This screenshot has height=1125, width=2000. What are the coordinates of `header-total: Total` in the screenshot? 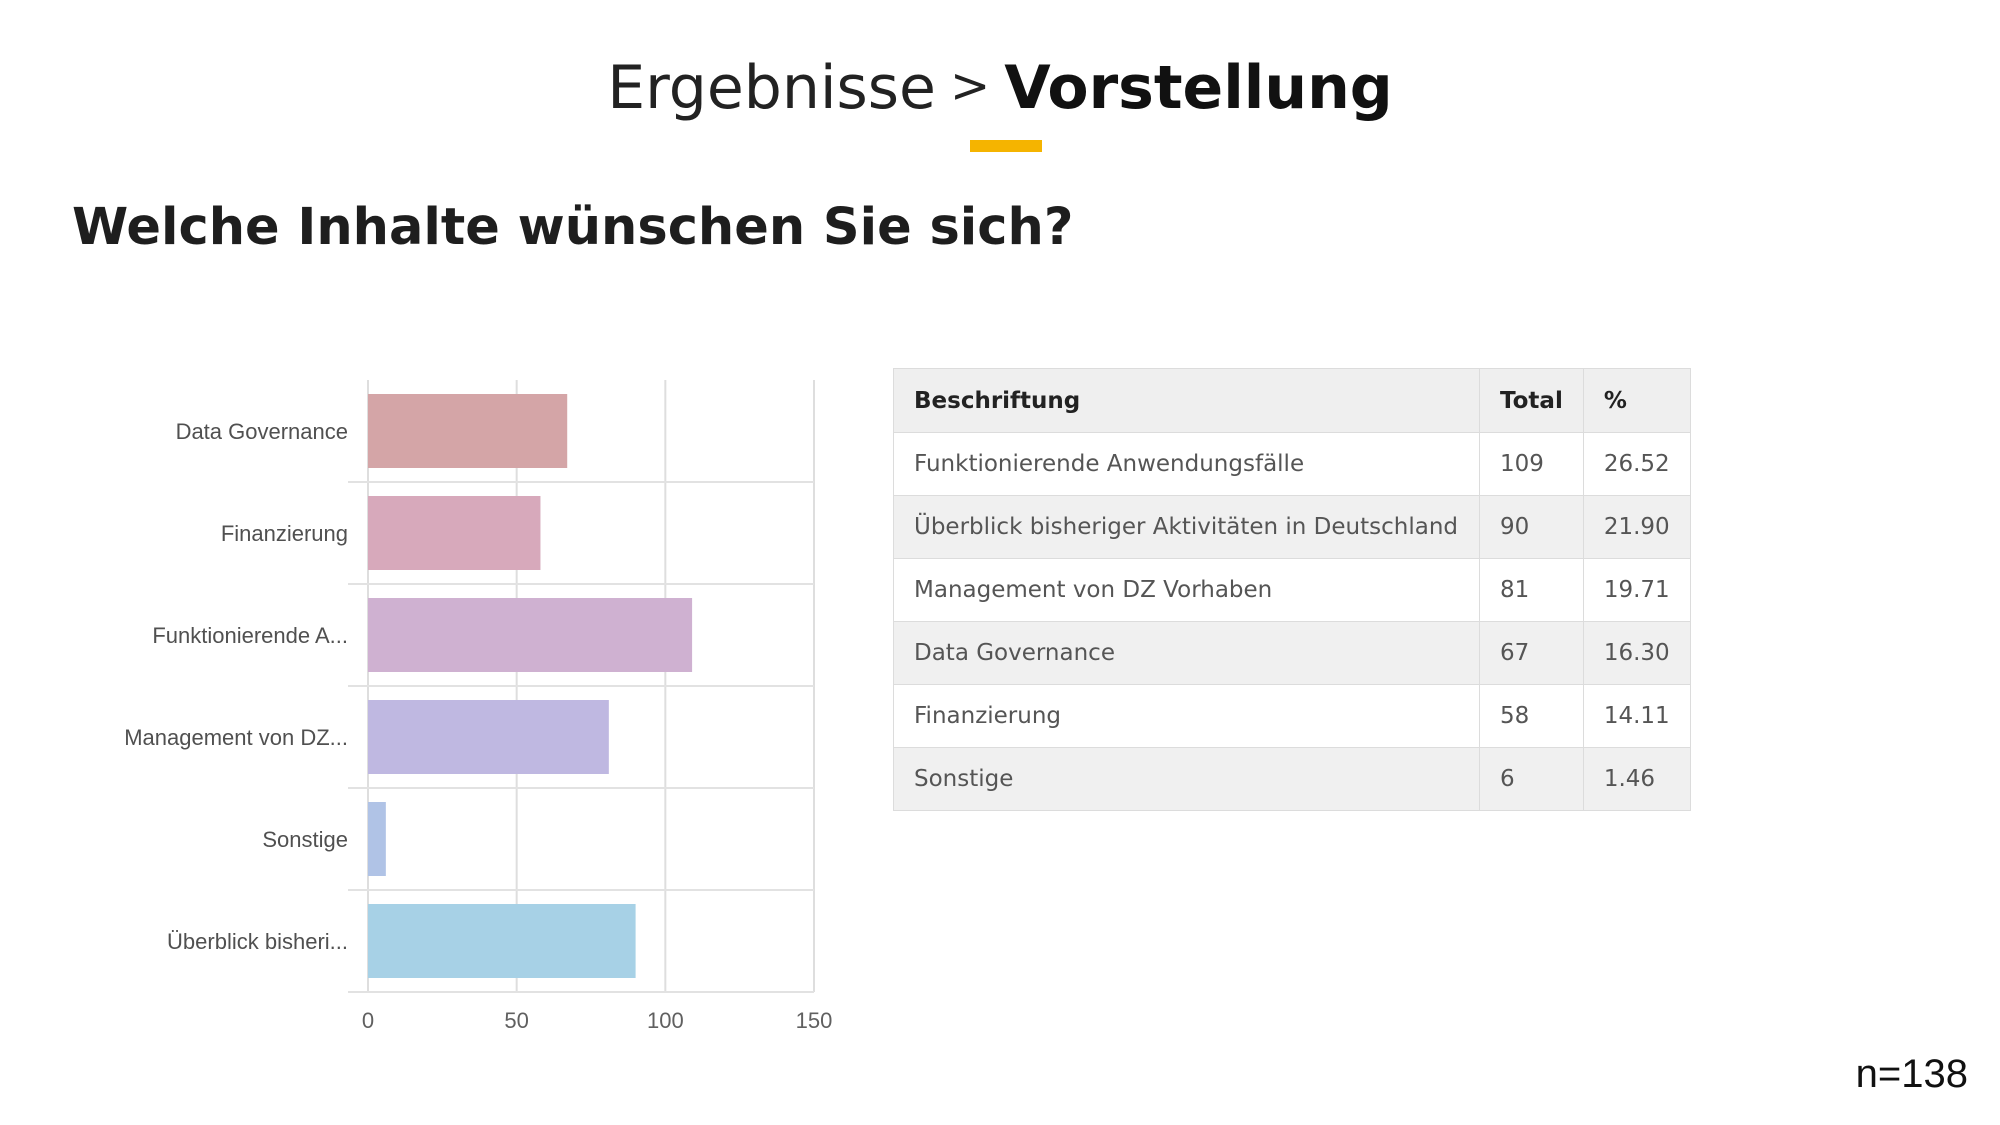 It's located at (1531, 400).